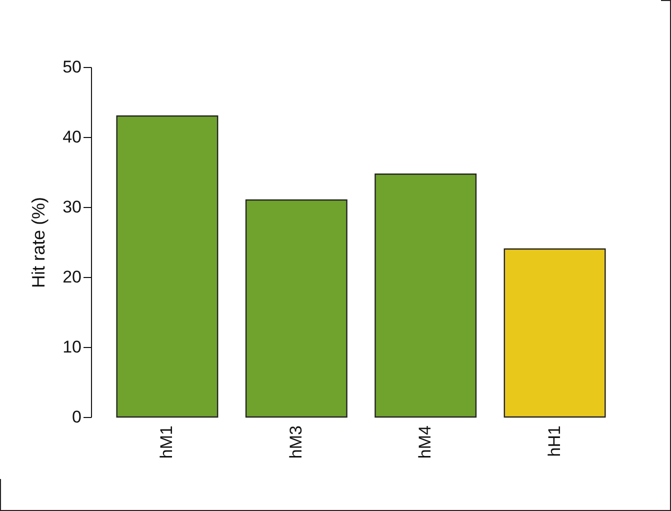 The width and height of the screenshot is (671, 511). Describe the element at coordinates (166, 442) in the screenshot. I see `x-tick-label: hM1` at that location.